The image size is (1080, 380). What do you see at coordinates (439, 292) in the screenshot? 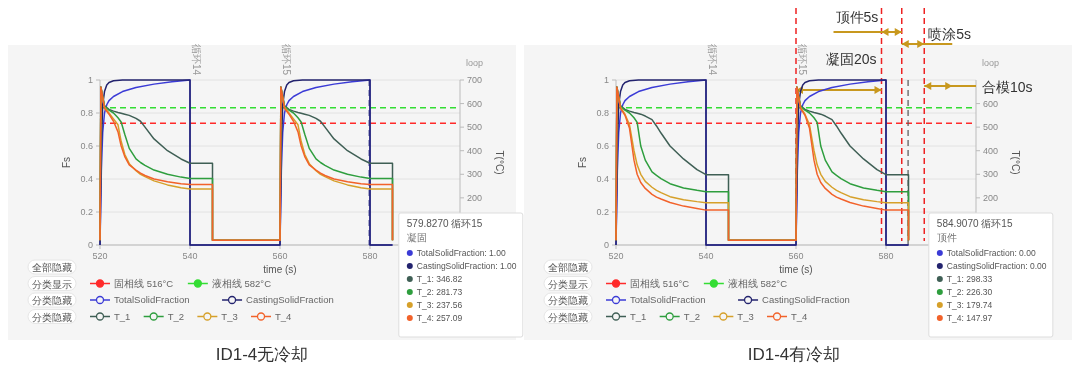
I see `text: T_2: 281.73` at bounding box center [439, 292].